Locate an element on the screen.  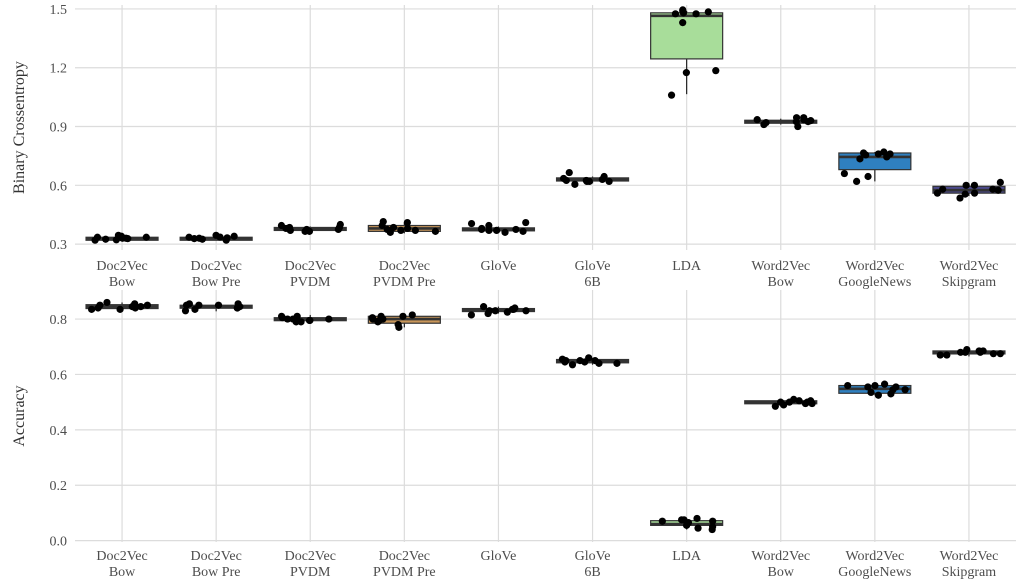
y-tick-label: 0.4 is located at coordinates (59, 431).